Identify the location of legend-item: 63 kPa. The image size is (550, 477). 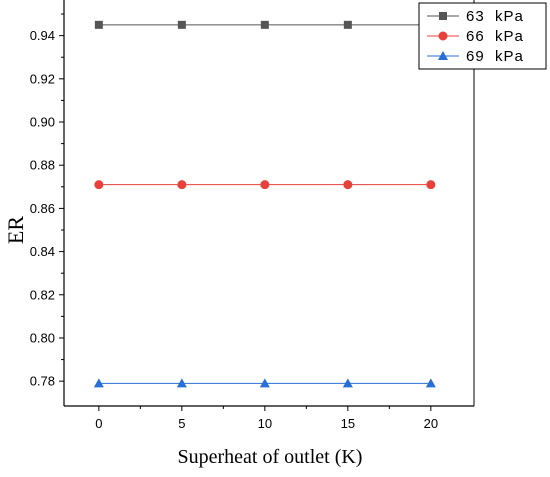
(475, 16).